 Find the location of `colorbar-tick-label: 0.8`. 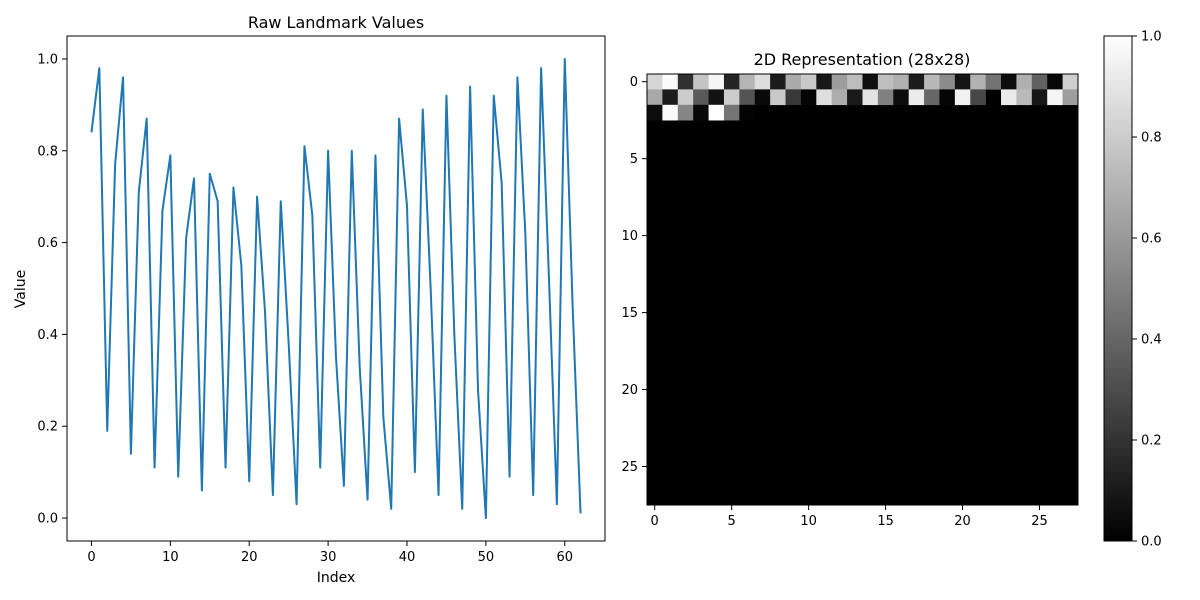

colorbar-tick-label: 0.8 is located at coordinates (1151, 138).